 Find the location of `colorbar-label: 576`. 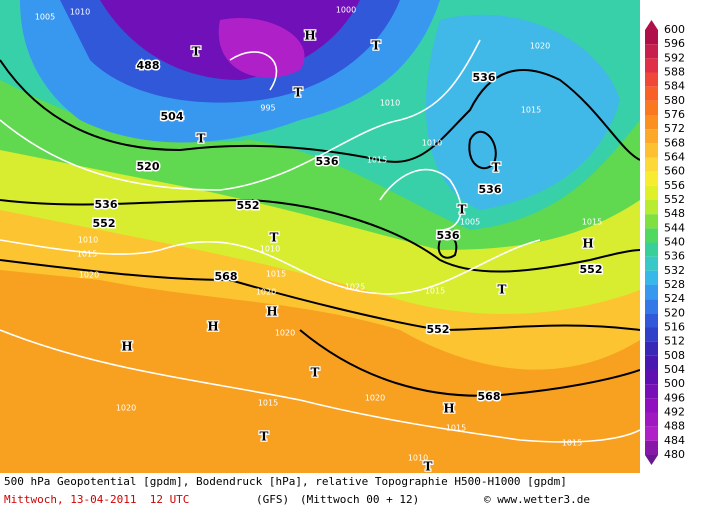

colorbar-label: 576 is located at coordinates (674, 114).